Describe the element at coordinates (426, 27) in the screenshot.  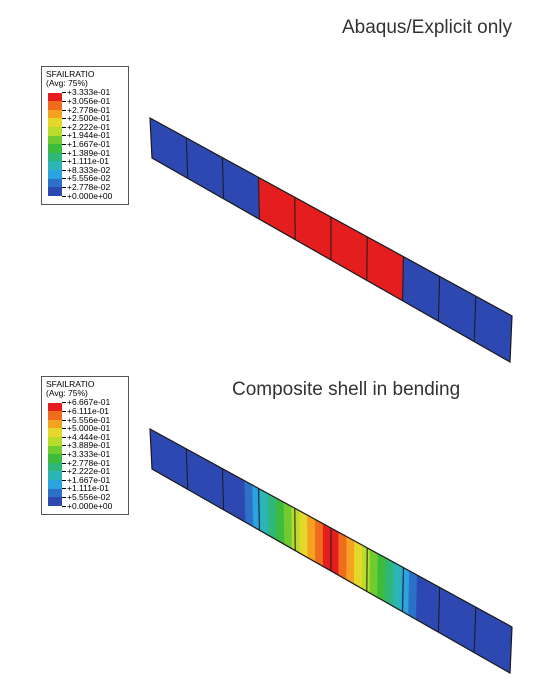
I see `top-plot-title: Abaqus/Explicit only` at that location.